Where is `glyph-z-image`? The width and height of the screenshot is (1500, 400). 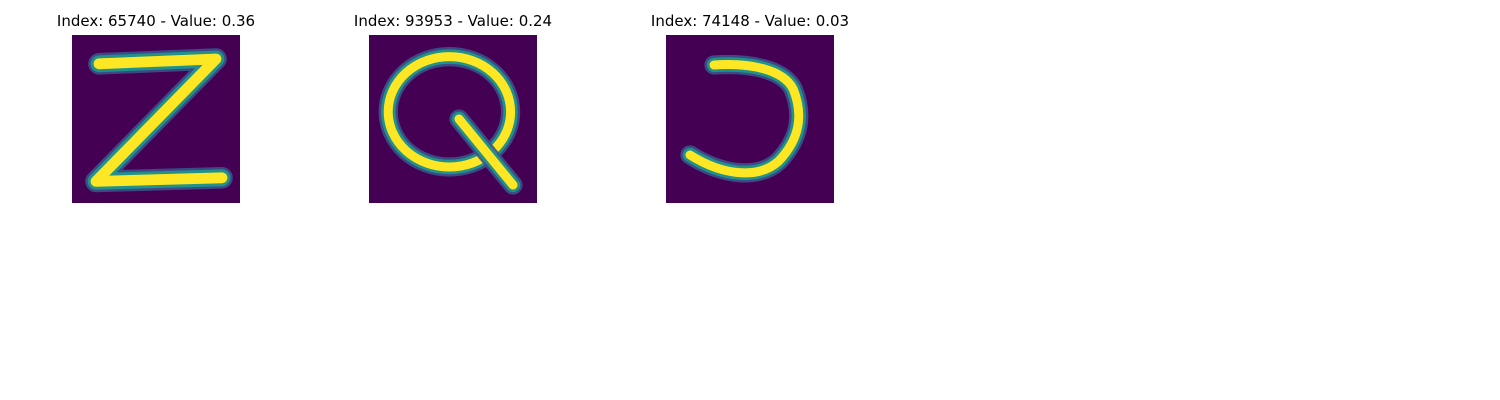
glyph-z-image is located at coordinates (156, 119).